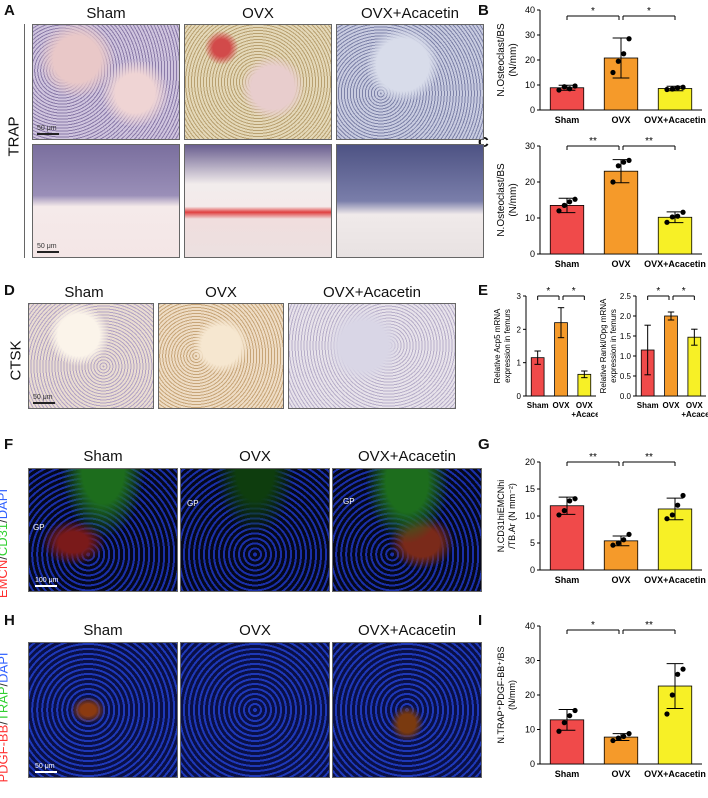  What do you see at coordinates (5, 539) in the screenshot?
I see `f-stain-part-2: CD31` at bounding box center [5, 539].